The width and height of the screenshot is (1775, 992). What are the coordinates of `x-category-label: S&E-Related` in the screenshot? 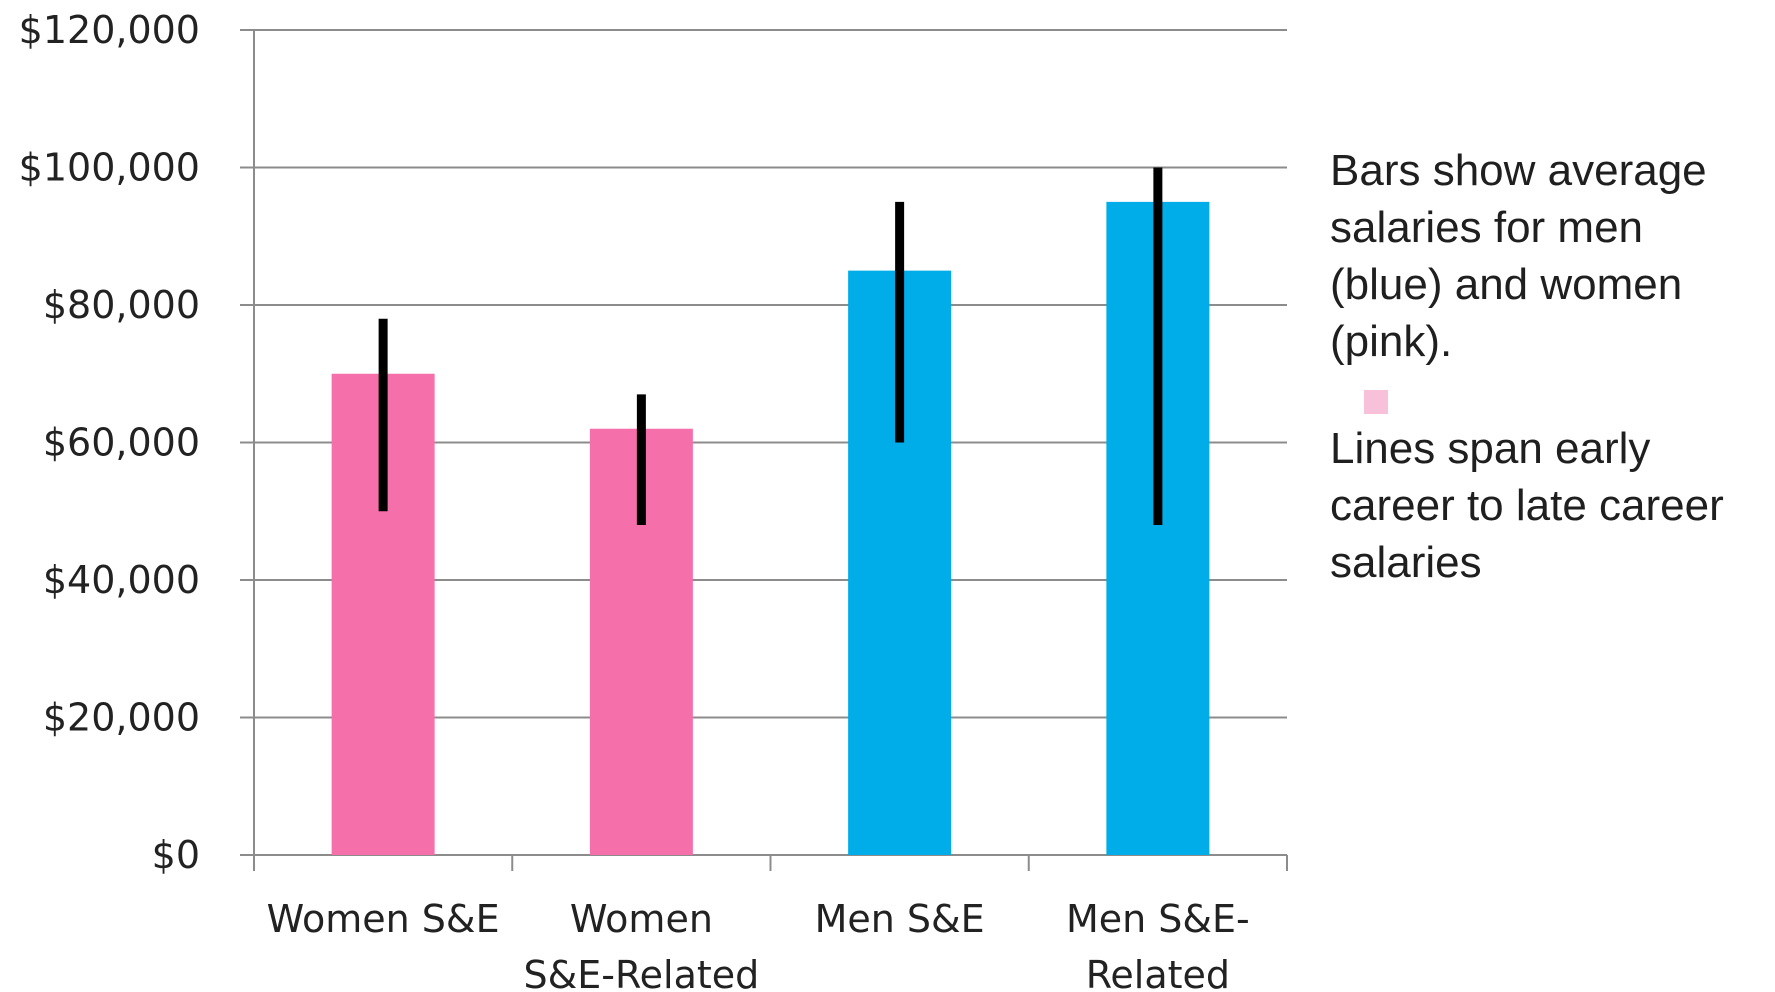 It's located at (641, 972).